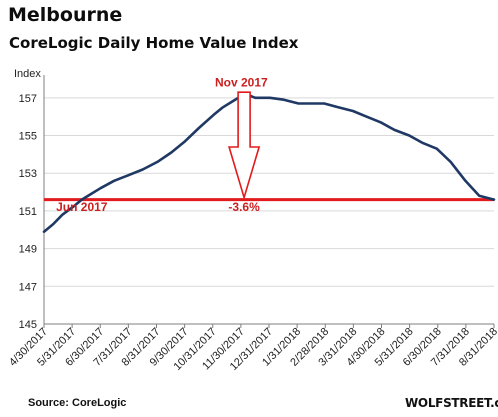 This screenshot has width=498, height=417. I want to click on source-note: Source: CoreLogic, so click(77, 403).